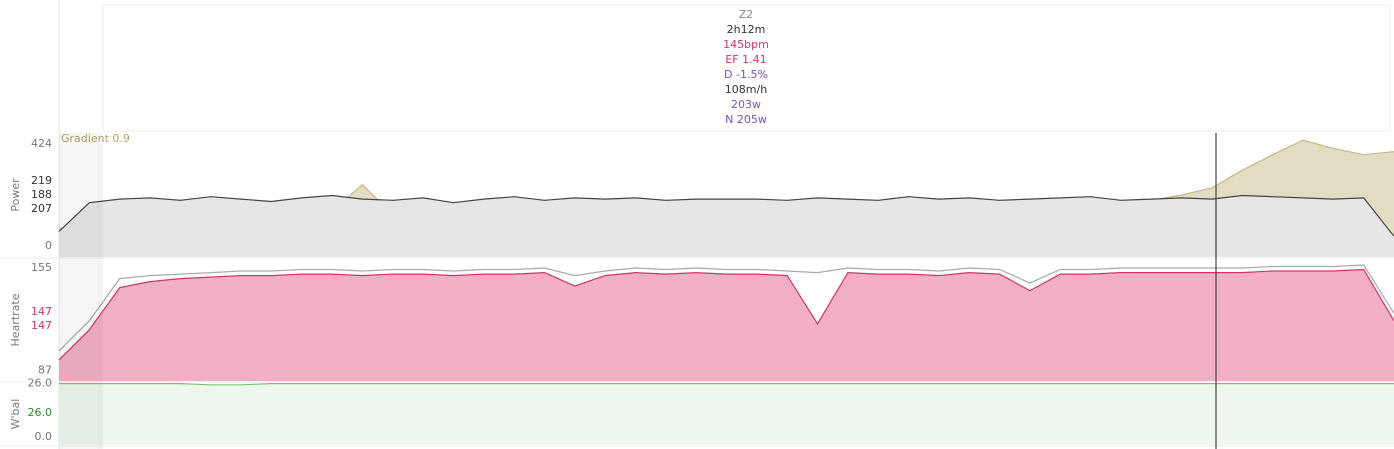 This screenshot has width=1394, height=449. What do you see at coordinates (746, 104) in the screenshot?
I see `summary-line: 203w` at bounding box center [746, 104].